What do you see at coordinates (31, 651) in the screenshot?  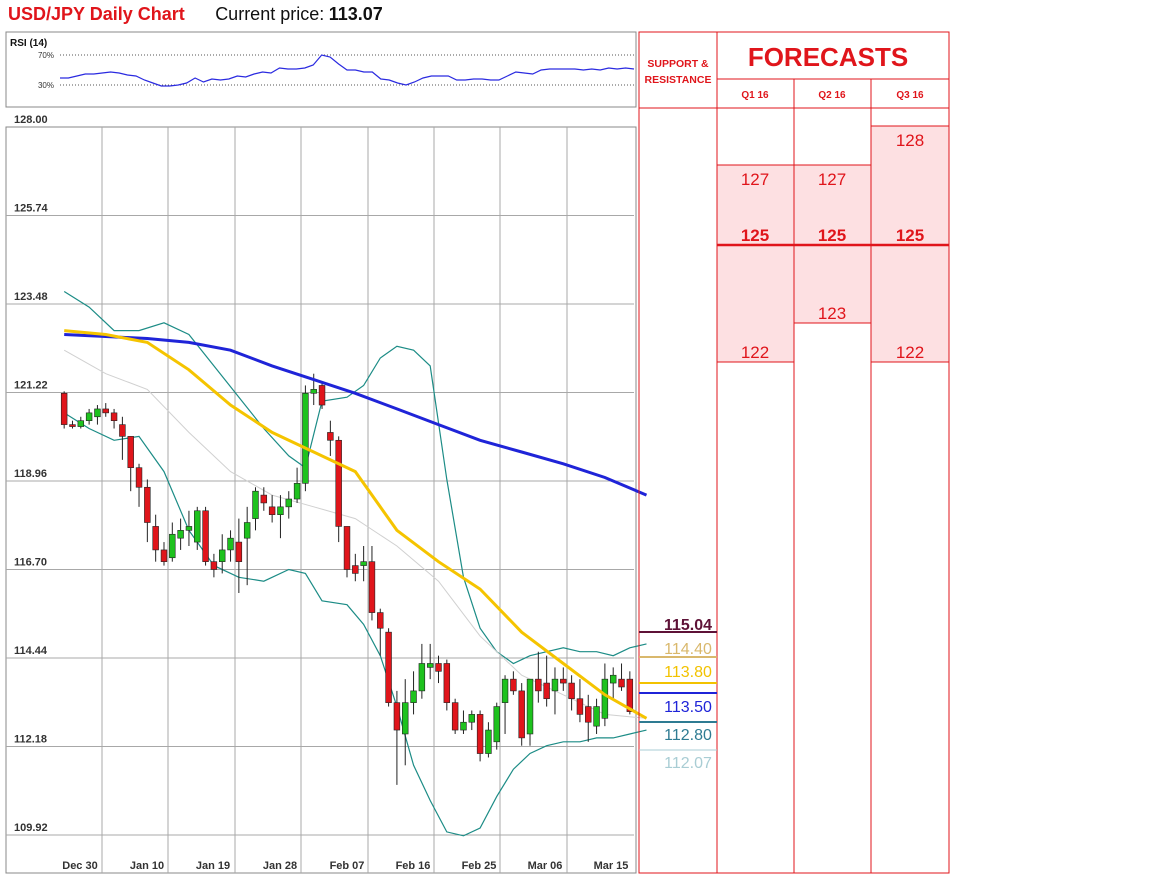 I see `y-tick-label: 114.44` at bounding box center [31, 651].